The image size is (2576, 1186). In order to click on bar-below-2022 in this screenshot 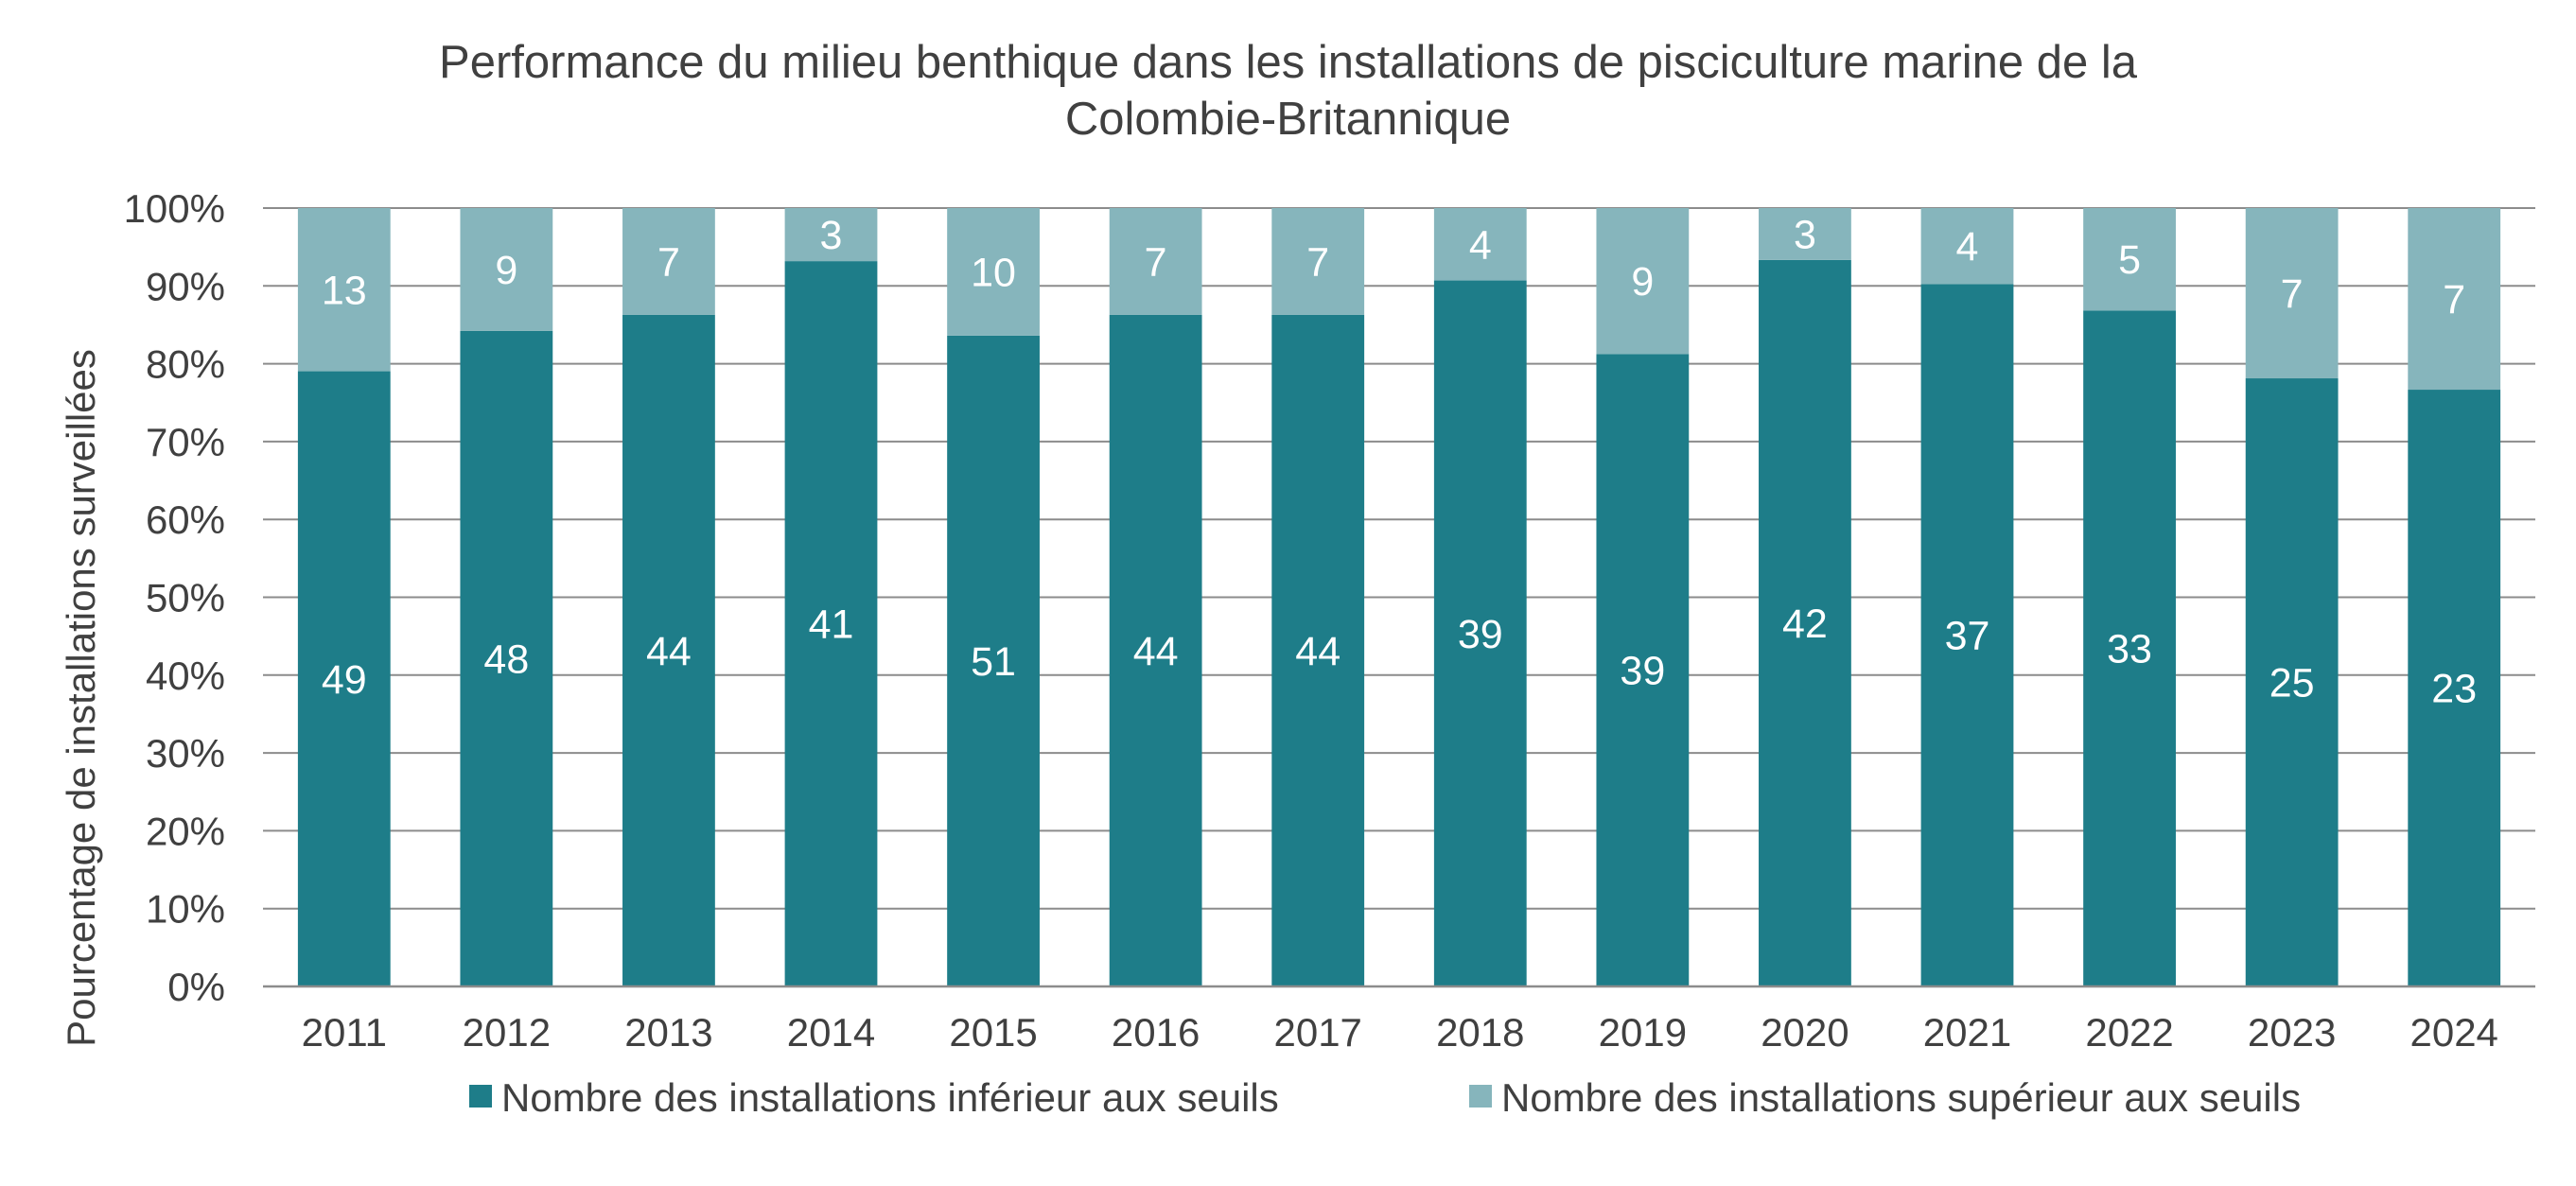, I will do `click(2130, 649)`.